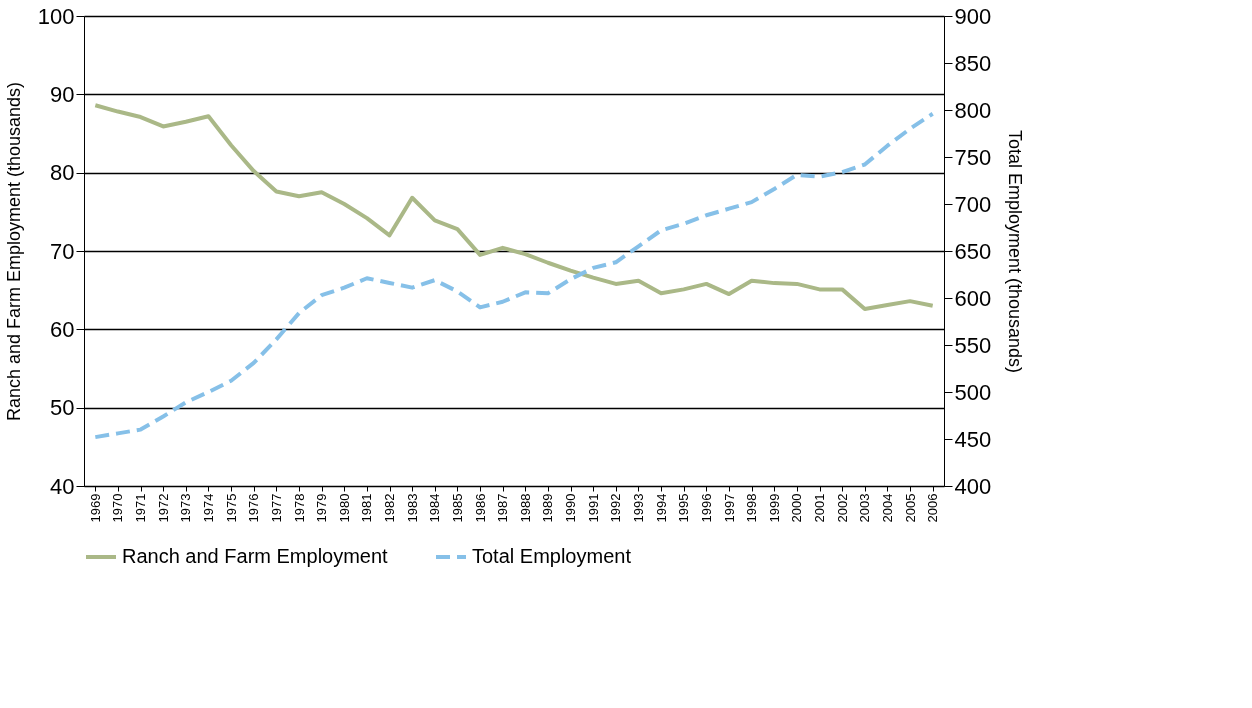 The image size is (1252, 708). Describe the element at coordinates (973, 63) in the screenshot. I see `y2-tick-label: 850` at that location.